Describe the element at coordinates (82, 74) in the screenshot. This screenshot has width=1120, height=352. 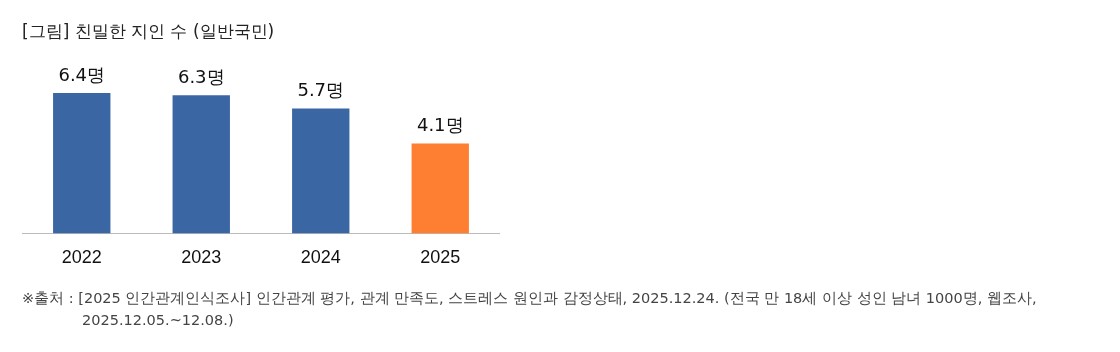
I see `data-label: 6.4명` at that location.